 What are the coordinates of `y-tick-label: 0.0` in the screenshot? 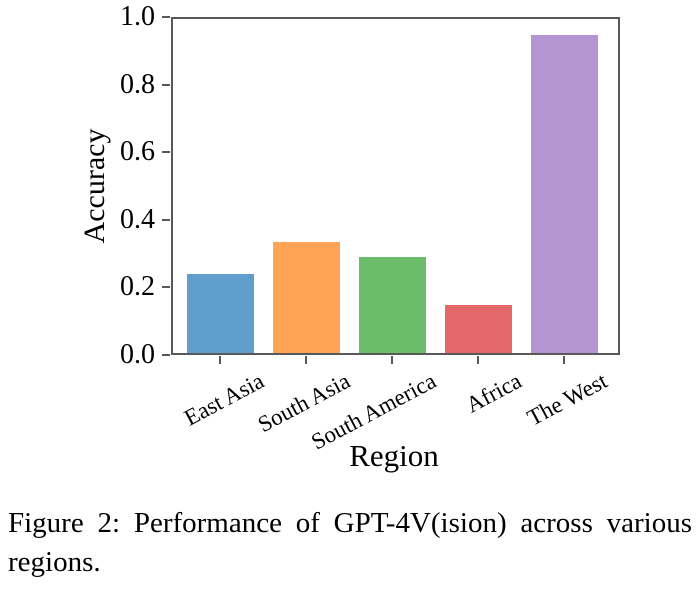 It's located at (137, 354).